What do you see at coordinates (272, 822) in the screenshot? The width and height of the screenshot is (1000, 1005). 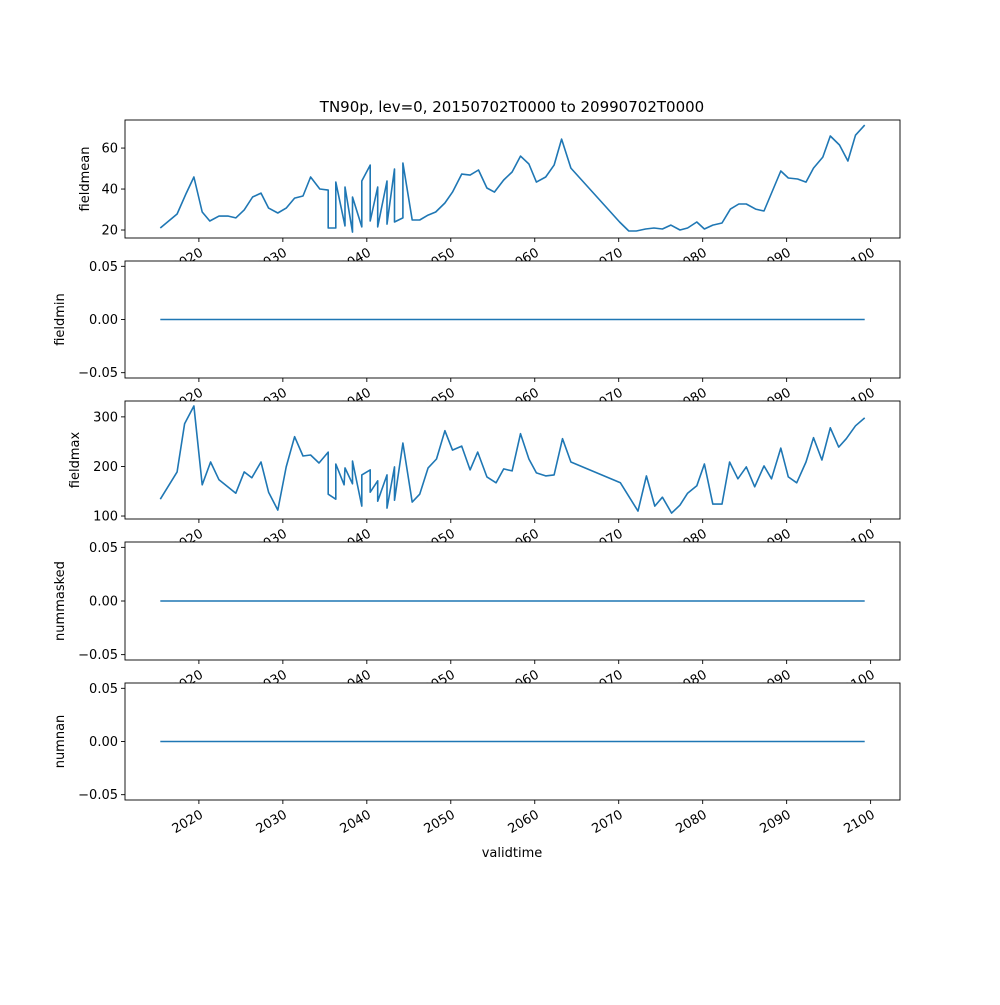 I see `x-tick-label: 2030` at bounding box center [272, 822].